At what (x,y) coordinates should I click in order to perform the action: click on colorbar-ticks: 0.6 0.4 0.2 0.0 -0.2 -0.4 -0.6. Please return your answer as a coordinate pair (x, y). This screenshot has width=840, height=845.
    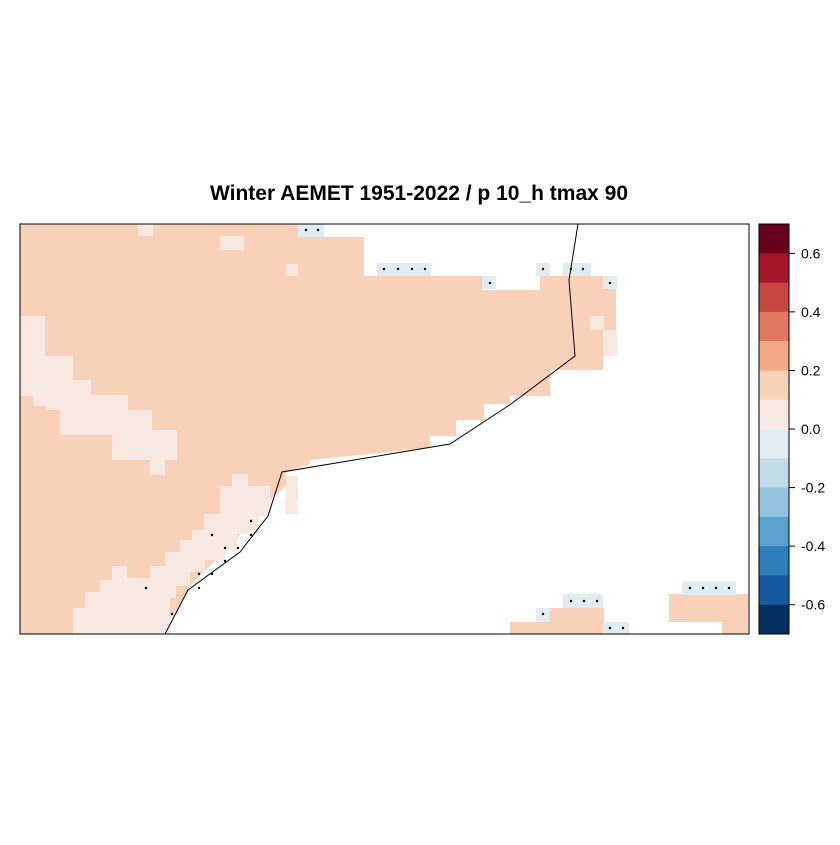
    Looking at the image, I should click on (807, 429).